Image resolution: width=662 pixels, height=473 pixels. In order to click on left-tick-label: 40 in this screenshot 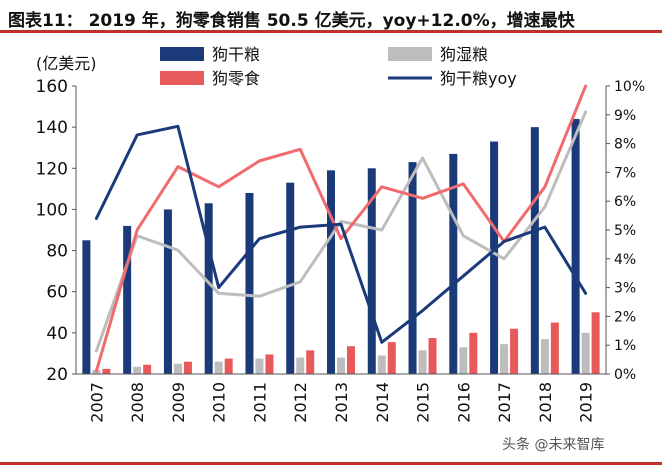, I will do `click(57, 334)`.